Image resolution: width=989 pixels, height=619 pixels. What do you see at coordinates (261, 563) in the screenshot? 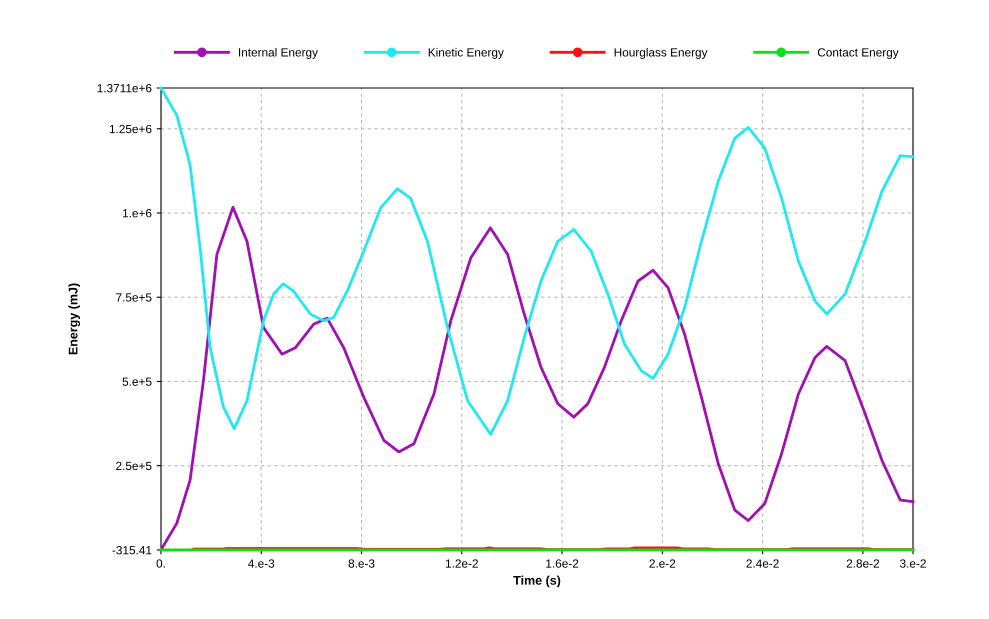
I see `x-tick-label: 4.e-3` at bounding box center [261, 563].